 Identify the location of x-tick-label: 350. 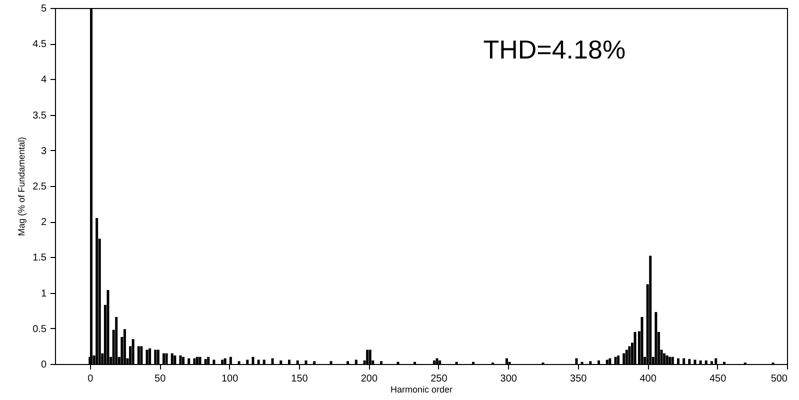
(579, 379).